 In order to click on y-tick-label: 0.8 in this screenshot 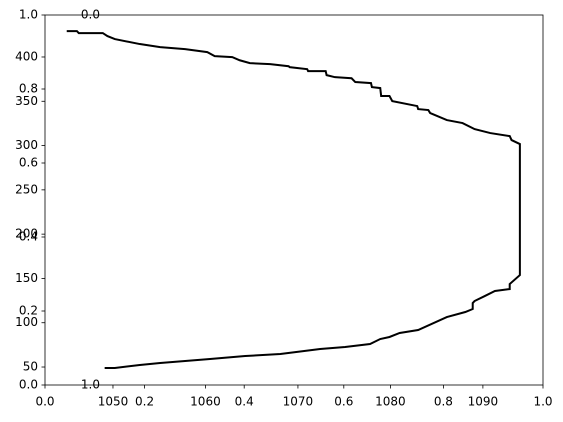, I will do `click(28, 89)`.